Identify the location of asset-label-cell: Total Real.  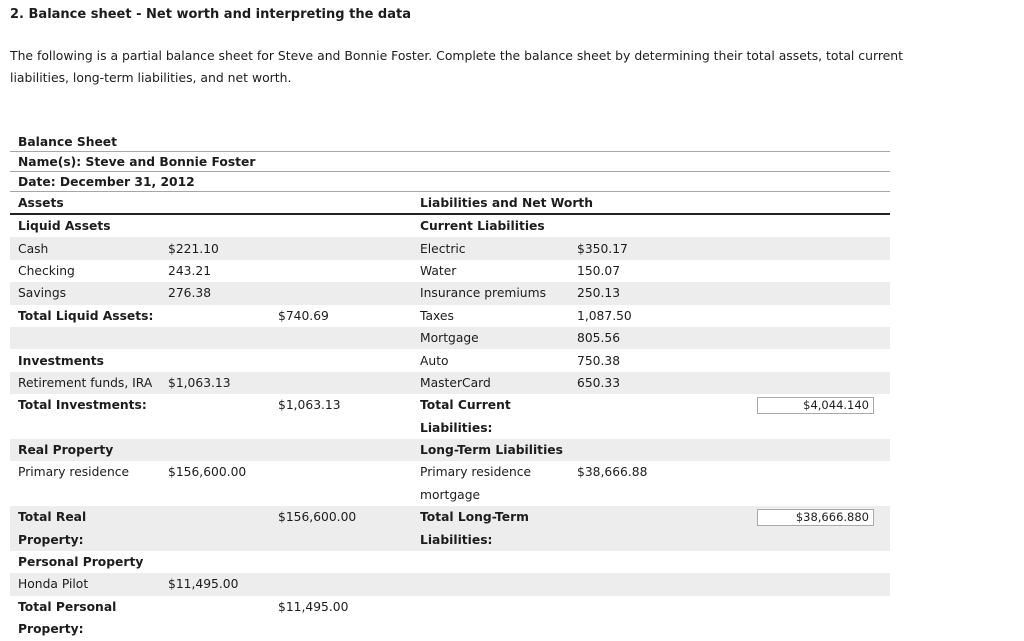
(52, 517).